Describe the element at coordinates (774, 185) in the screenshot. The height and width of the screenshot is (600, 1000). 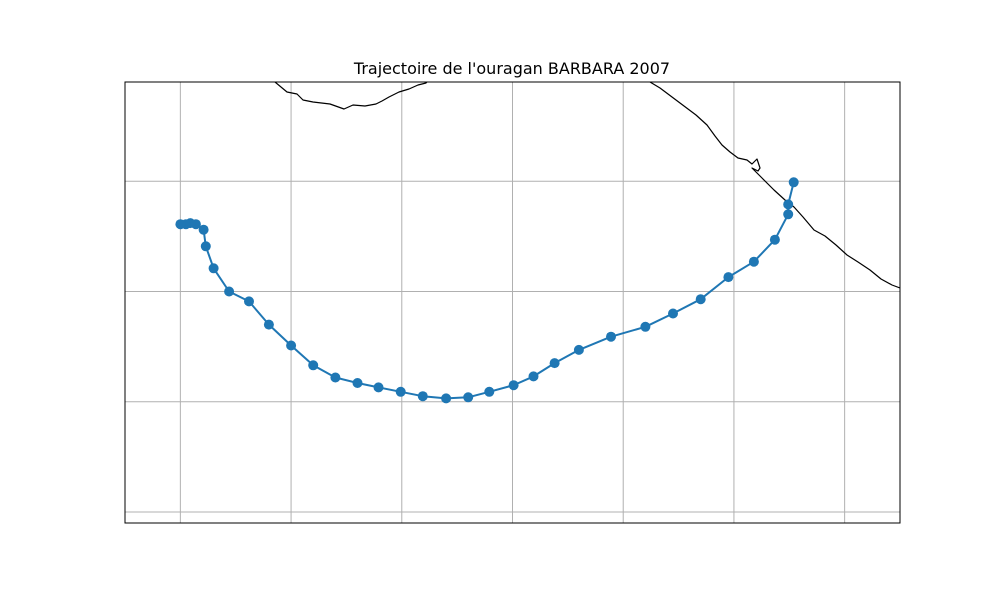
I see `coastline-east` at that location.